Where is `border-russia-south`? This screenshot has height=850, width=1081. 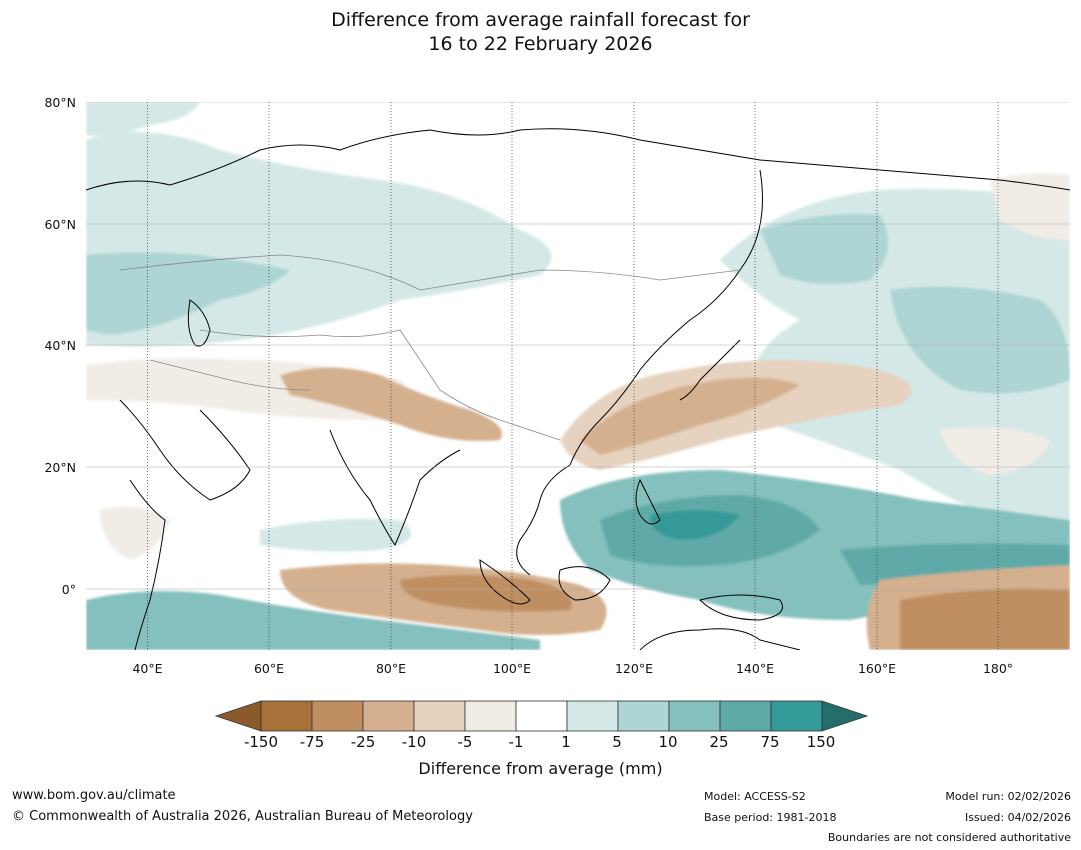
border-russia-south is located at coordinates (430, 272).